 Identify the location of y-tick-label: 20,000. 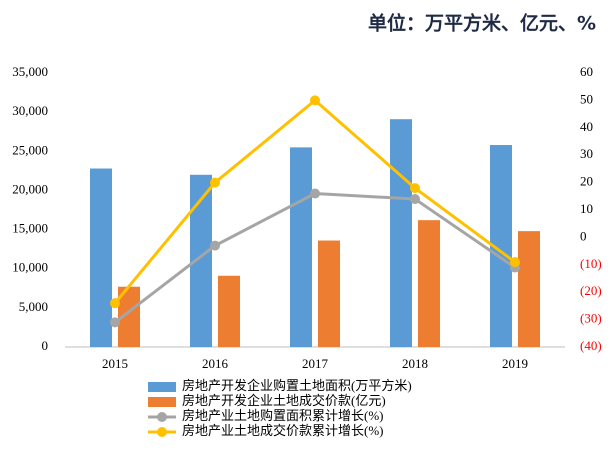
(30, 188).